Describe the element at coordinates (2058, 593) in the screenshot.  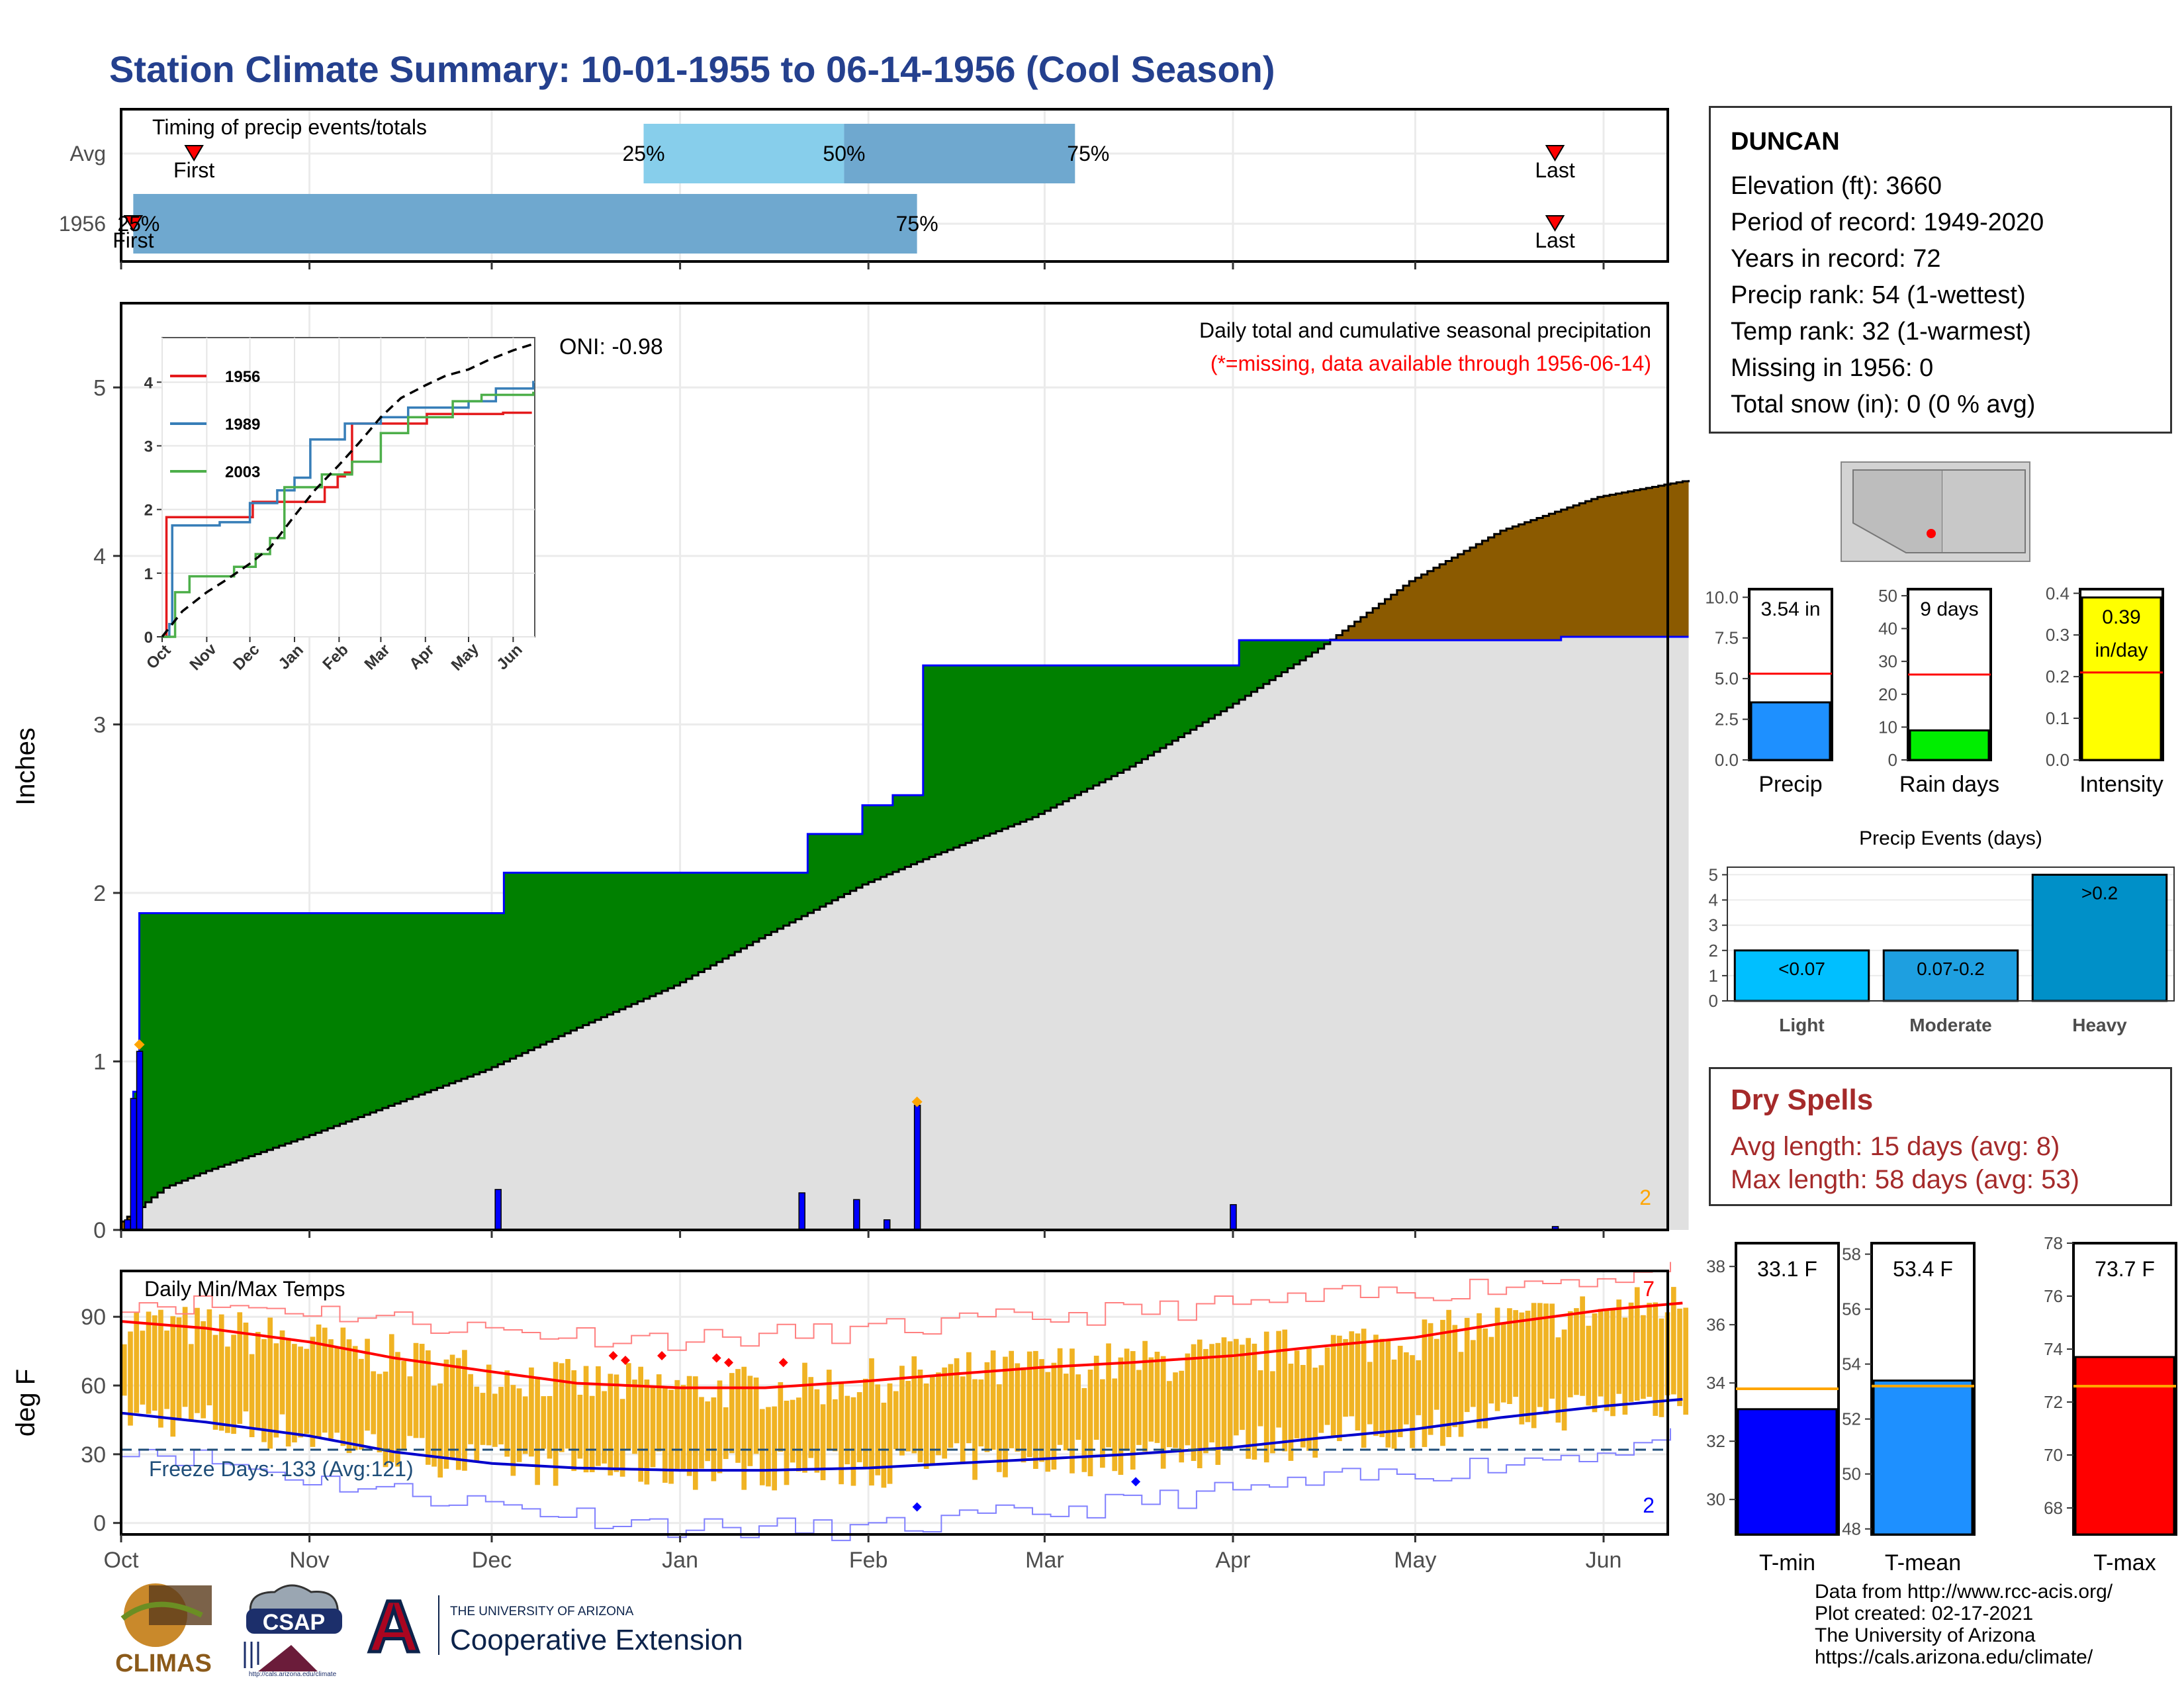
I see `summary-y-tick-label: 0.4` at that location.